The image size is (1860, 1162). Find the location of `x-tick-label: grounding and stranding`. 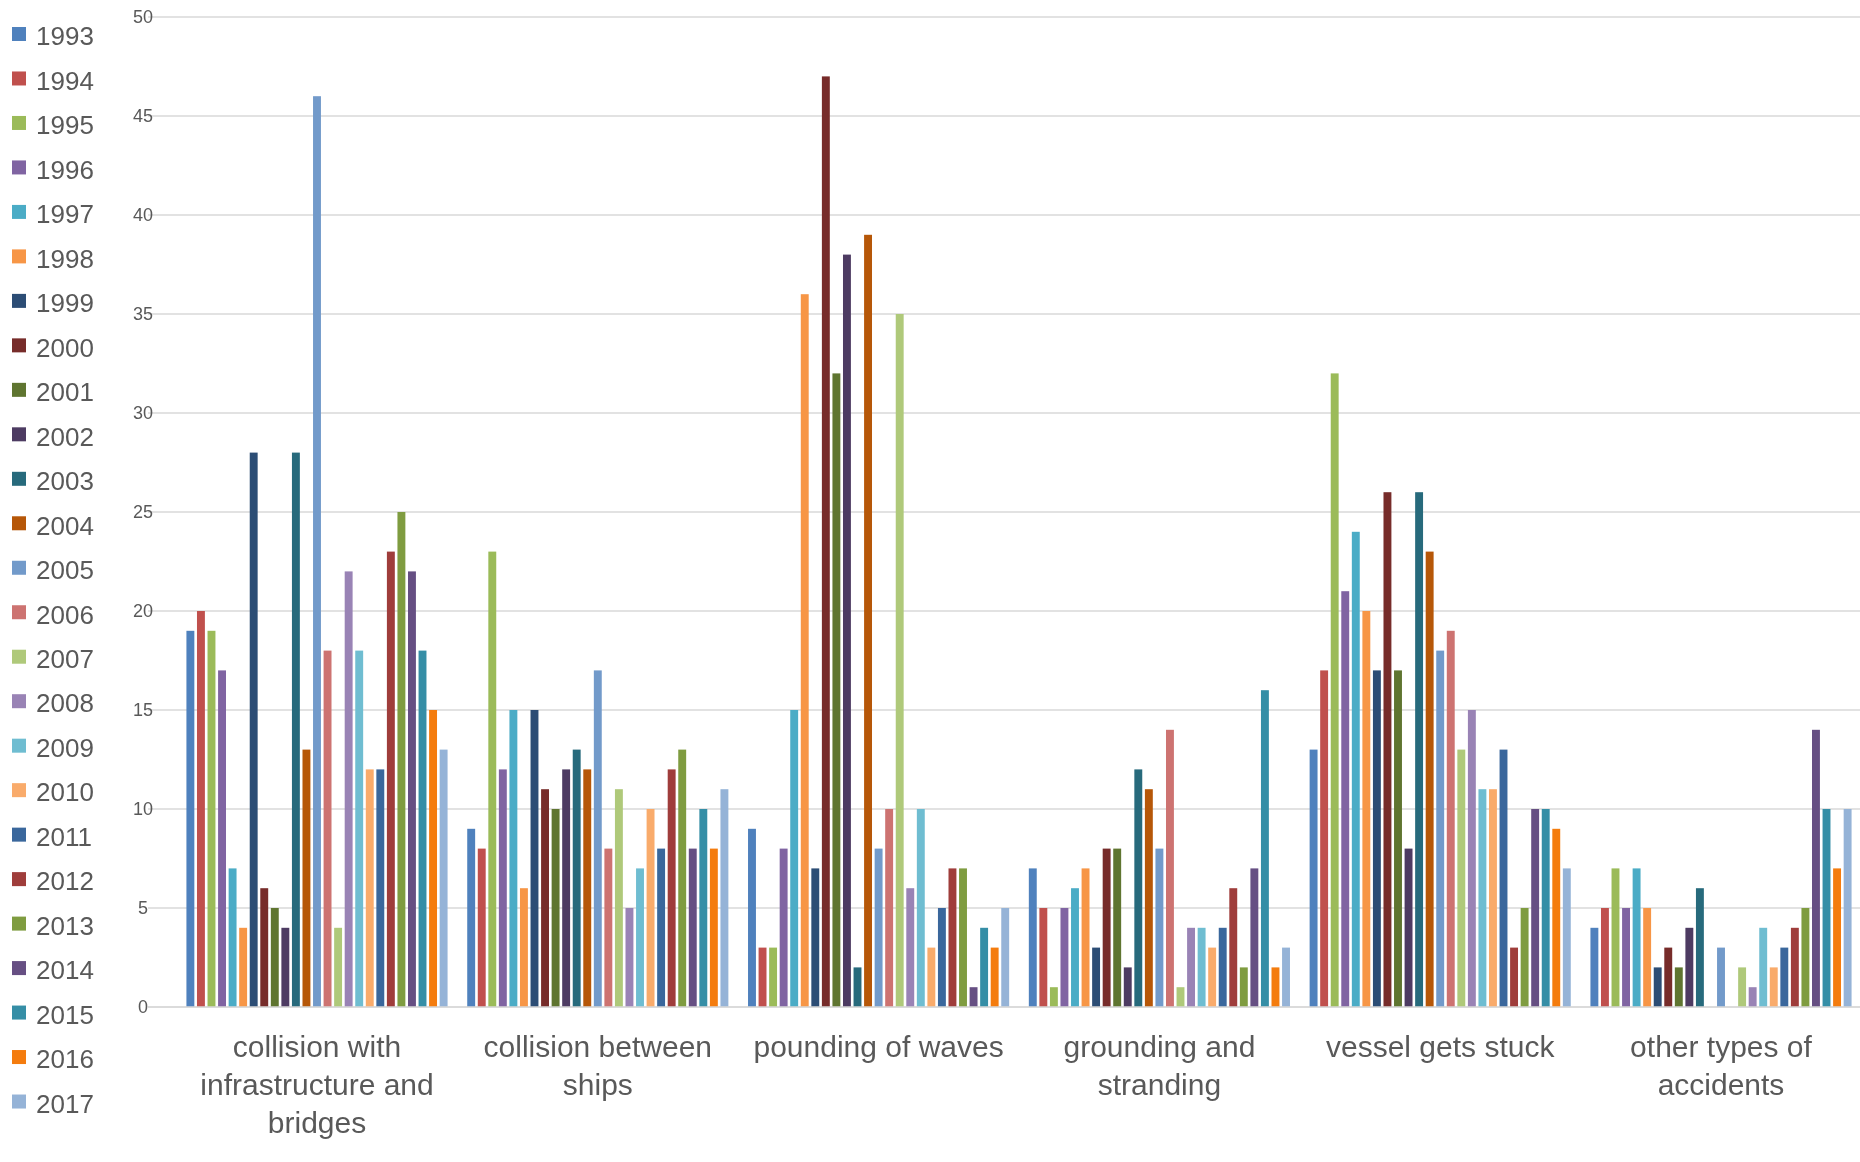

x-tick-label: grounding and stranding is located at coordinates (1159, 1065).